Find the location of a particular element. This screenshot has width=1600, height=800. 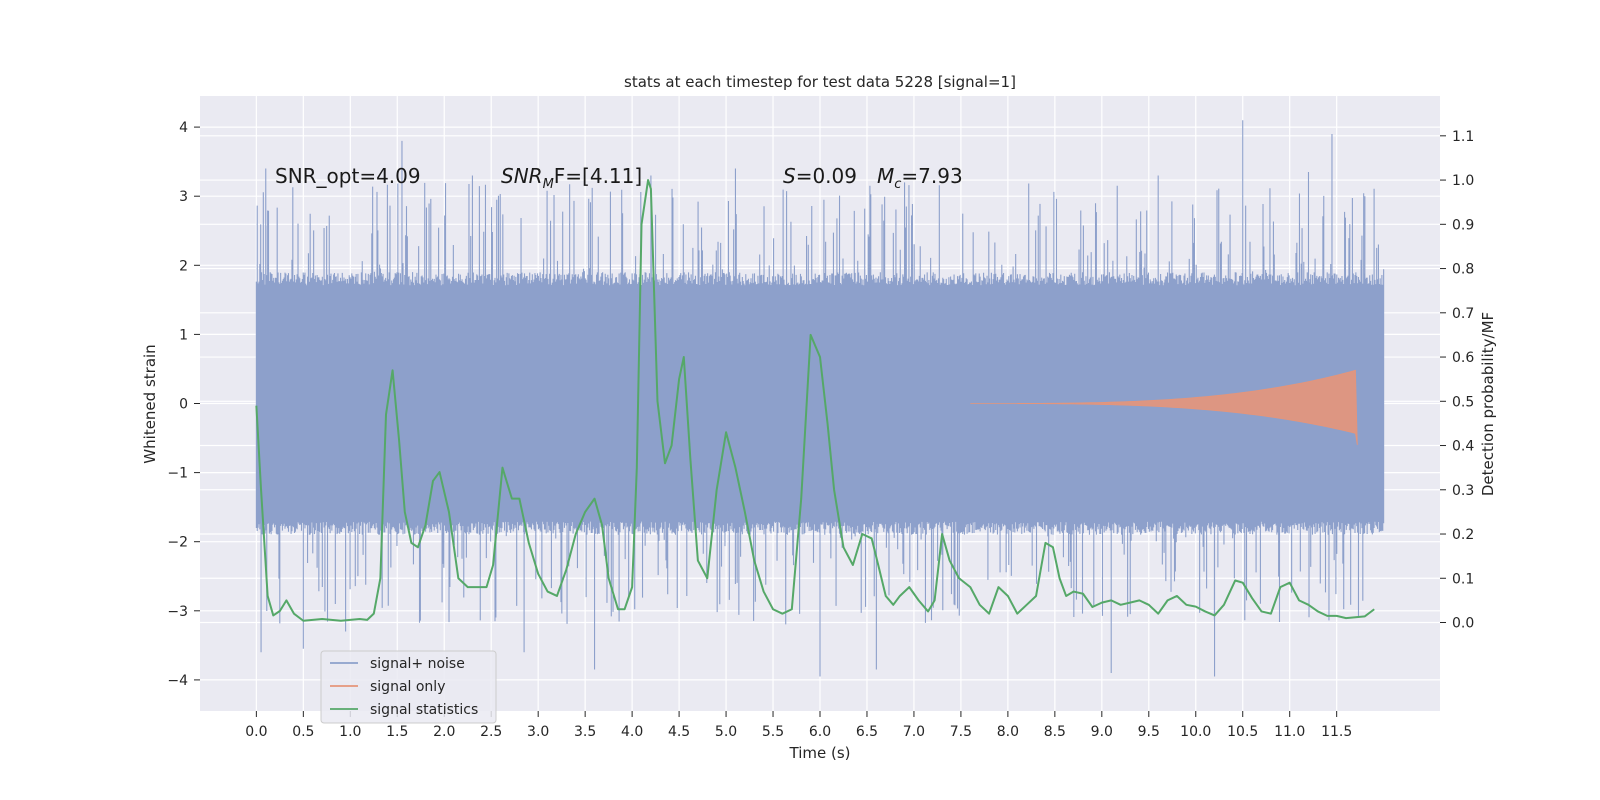

x-tick-label: 6.5 is located at coordinates (867, 732).